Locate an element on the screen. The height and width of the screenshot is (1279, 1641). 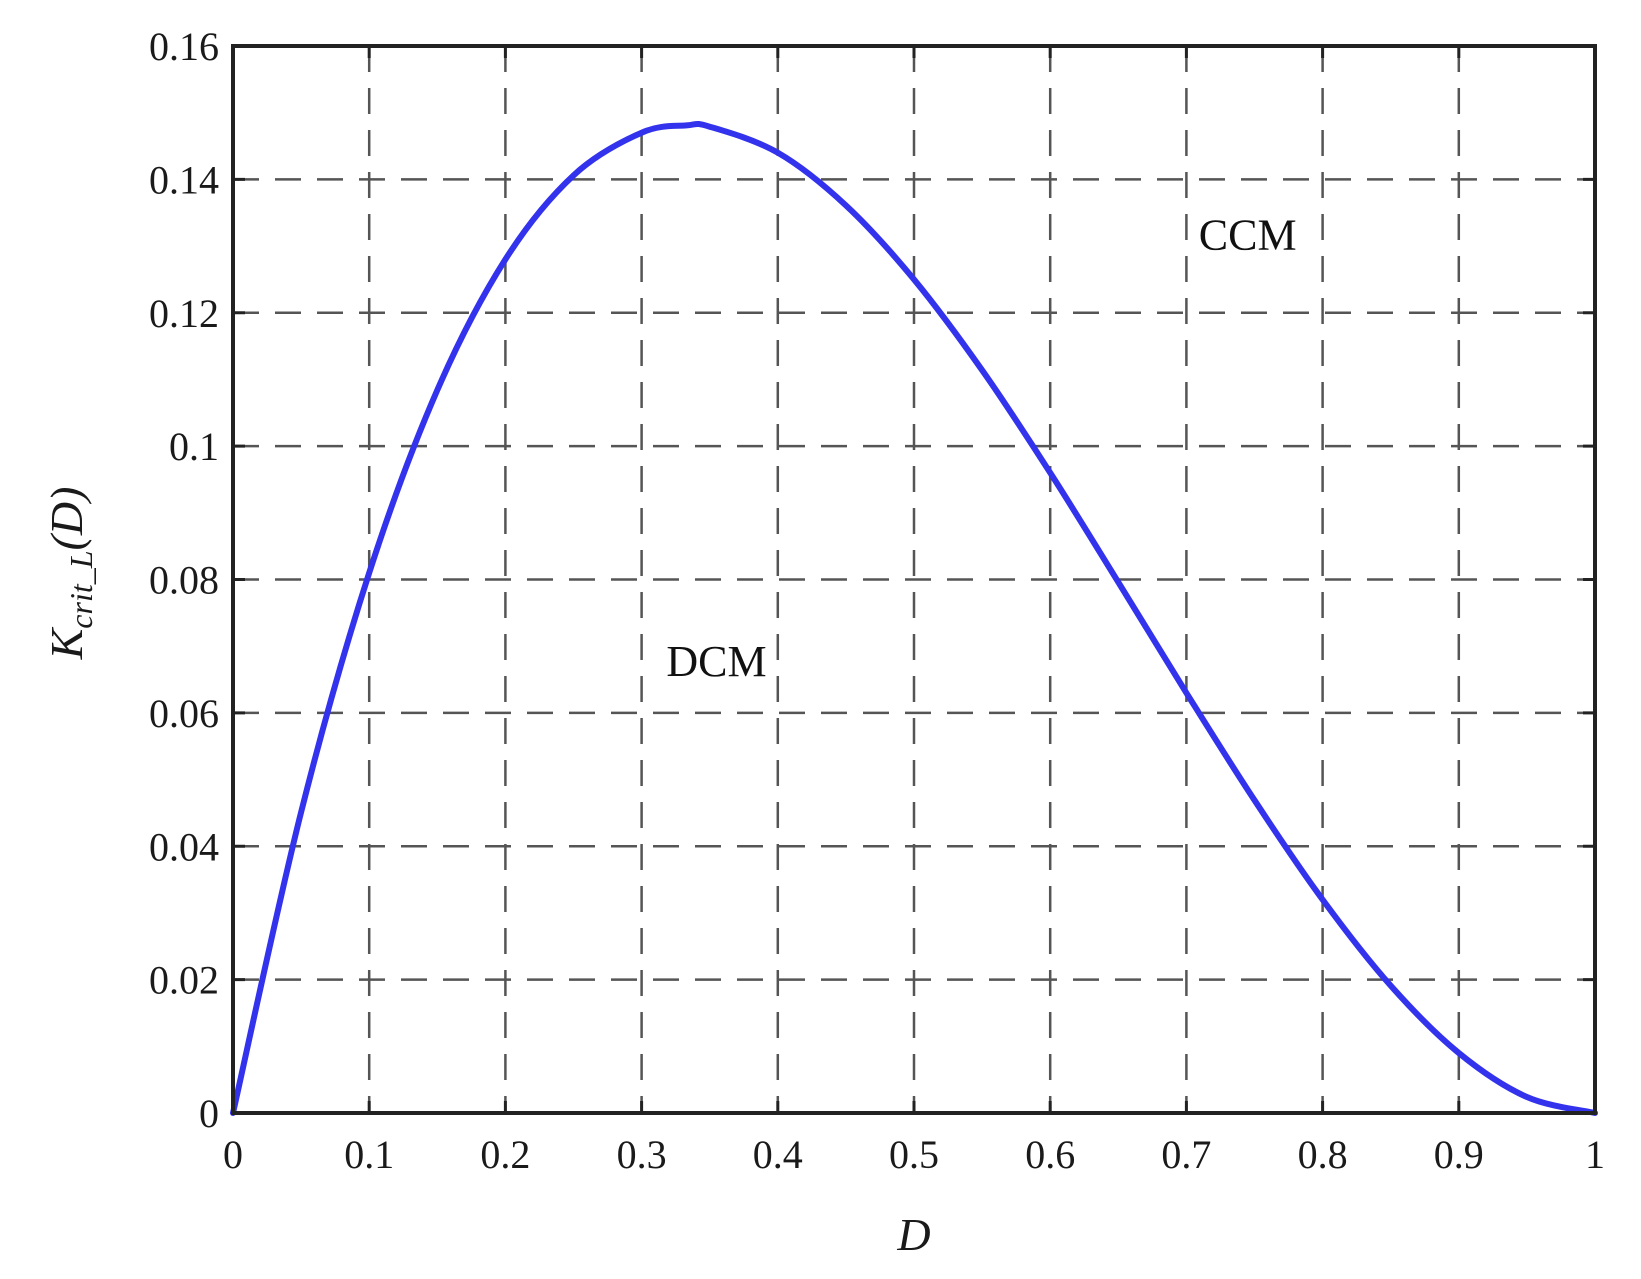
x-tick-label: 0.1 is located at coordinates (369, 1154).